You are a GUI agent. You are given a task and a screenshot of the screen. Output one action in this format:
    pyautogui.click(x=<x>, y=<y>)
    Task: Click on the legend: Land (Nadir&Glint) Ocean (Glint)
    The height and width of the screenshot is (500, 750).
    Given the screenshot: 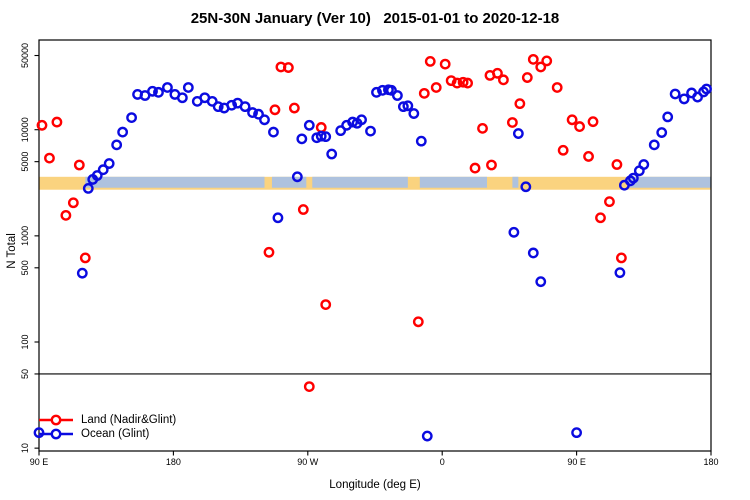 What is the action you would take?
    pyautogui.click(x=107, y=427)
    